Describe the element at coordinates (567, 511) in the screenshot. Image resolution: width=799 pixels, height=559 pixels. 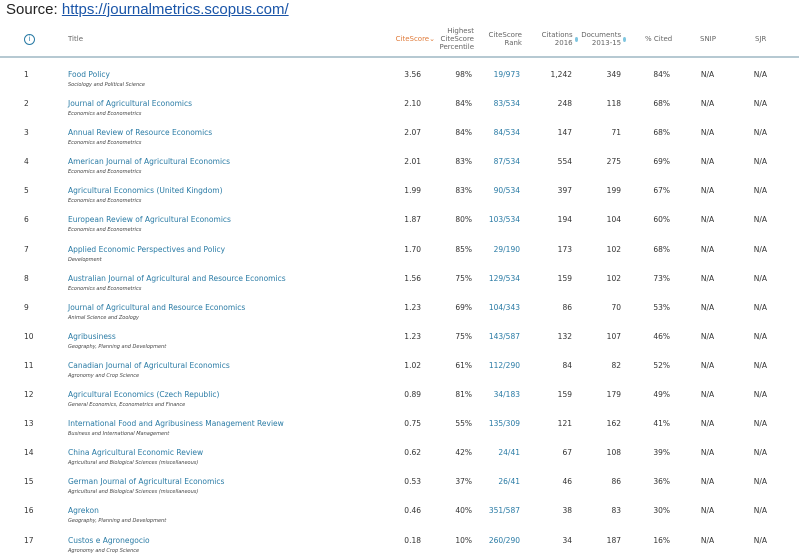
I see `citations: 38` at that location.